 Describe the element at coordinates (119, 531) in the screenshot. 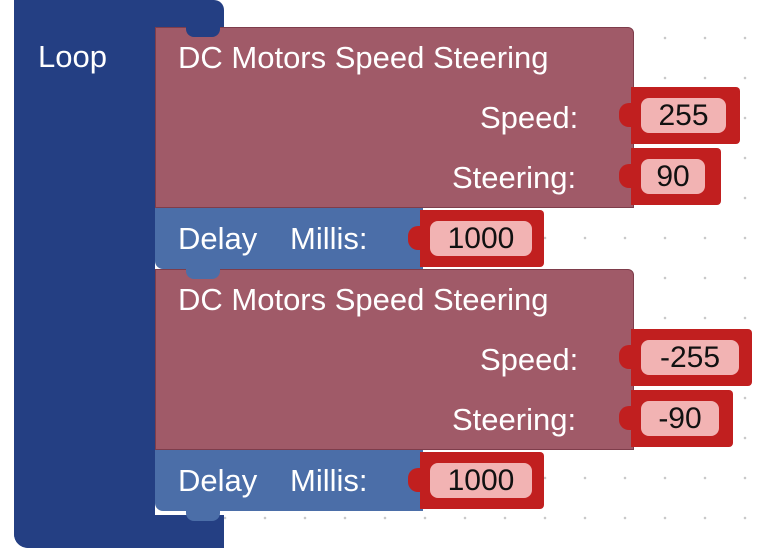

I see `loop-block-bottom-arm` at that location.